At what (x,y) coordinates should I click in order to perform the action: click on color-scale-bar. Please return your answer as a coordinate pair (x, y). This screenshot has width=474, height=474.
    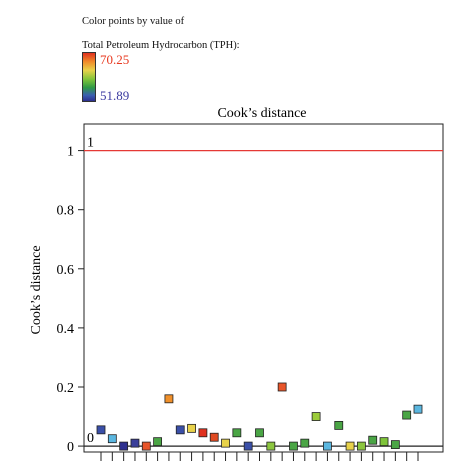
    Looking at the image, I should click on (89, 77).